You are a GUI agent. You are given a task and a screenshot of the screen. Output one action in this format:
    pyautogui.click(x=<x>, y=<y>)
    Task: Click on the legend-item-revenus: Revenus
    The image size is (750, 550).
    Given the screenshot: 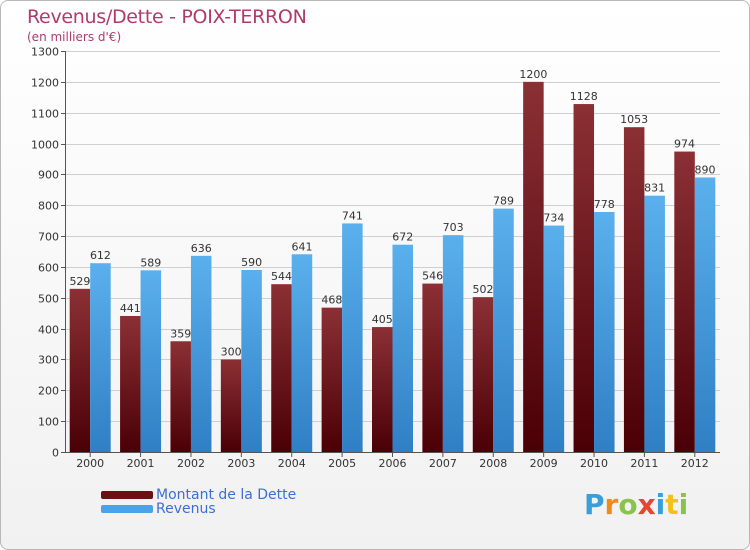 What is the action you would take?
    pyautogui.click(x=158, y=509)
    